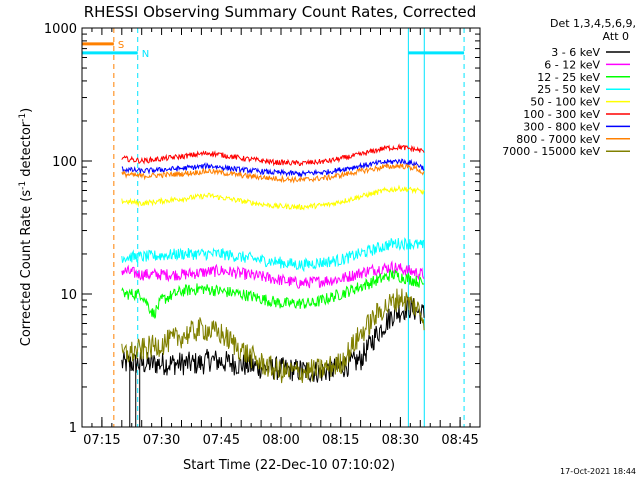  I want to click on legend-label-6: 300 - 800 keV, so click(561, 126).